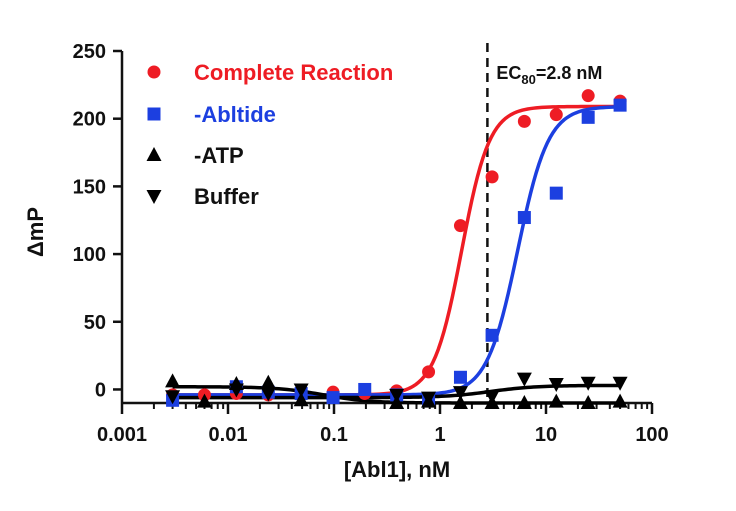  What do you see at coordinates (508, 73) in the screenshot?
I see `ec80-label-main: EC` at bounding box center [508, 73].